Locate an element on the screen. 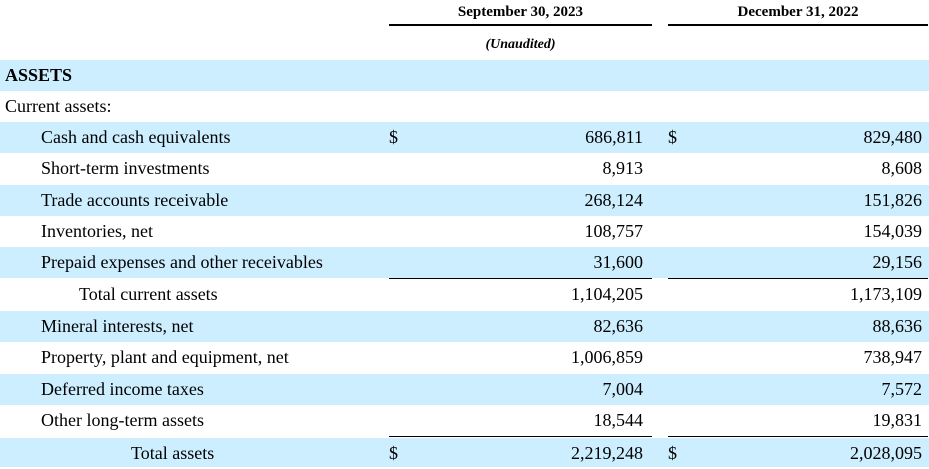  row-label: Deferred income taxes is located at coordinates (122, 389).